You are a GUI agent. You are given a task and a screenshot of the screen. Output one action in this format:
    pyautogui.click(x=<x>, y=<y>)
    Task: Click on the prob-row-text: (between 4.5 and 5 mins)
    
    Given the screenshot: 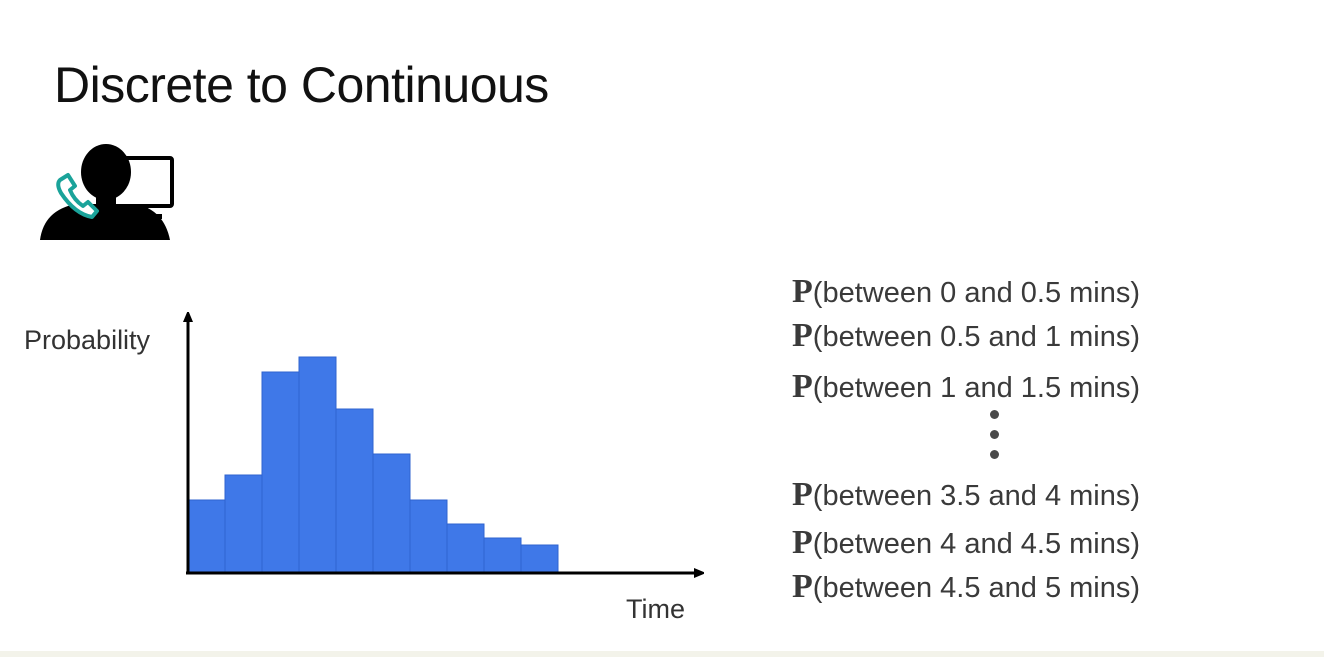 What is the action you would take?
    pyautogui.click(x=976, y=588)
    